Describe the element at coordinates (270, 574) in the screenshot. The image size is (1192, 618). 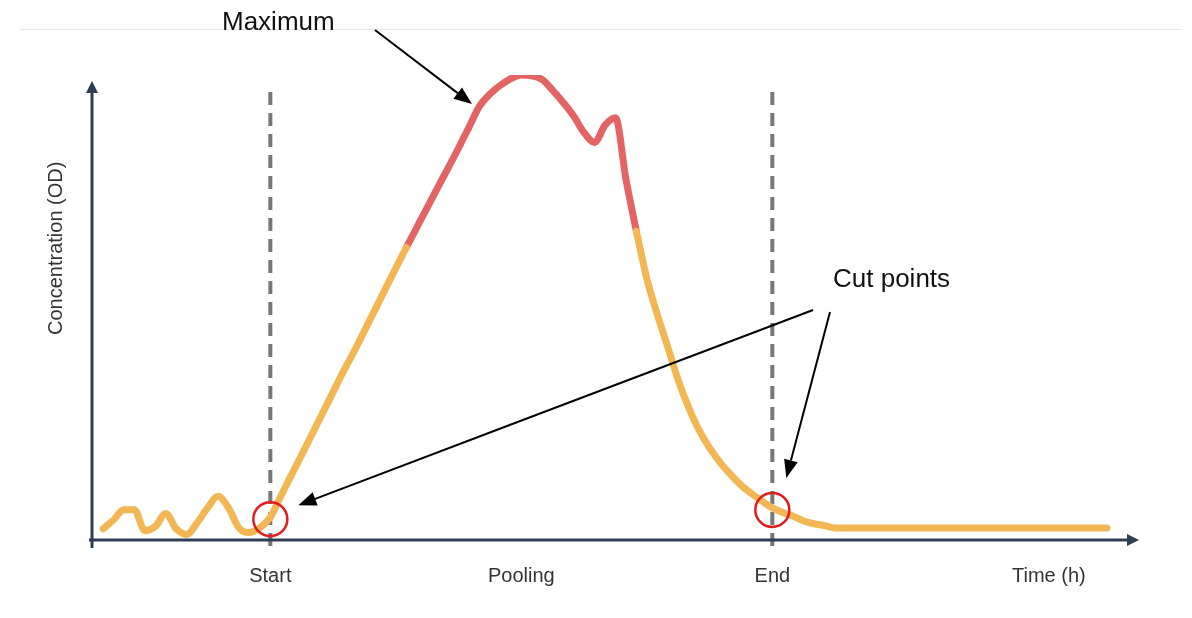
I see `x-tick-label: Start` at that location.